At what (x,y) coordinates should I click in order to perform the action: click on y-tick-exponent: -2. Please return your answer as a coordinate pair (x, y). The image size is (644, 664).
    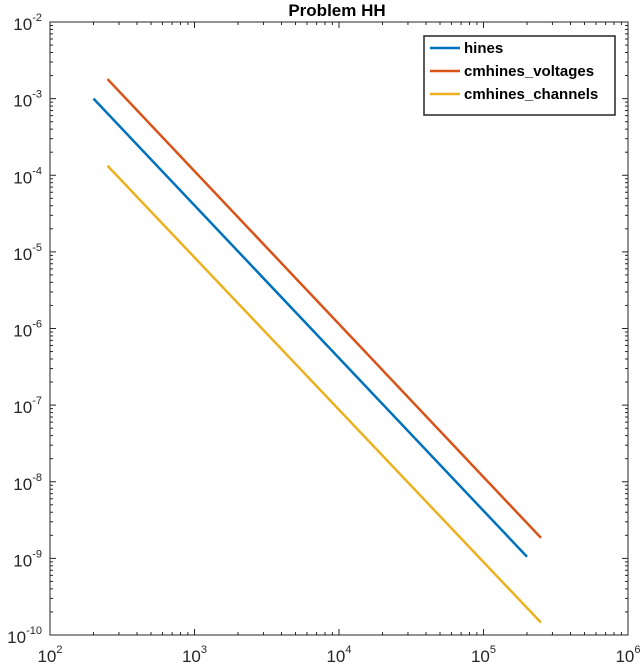
    Looking at the image, I should click on (37, 18).